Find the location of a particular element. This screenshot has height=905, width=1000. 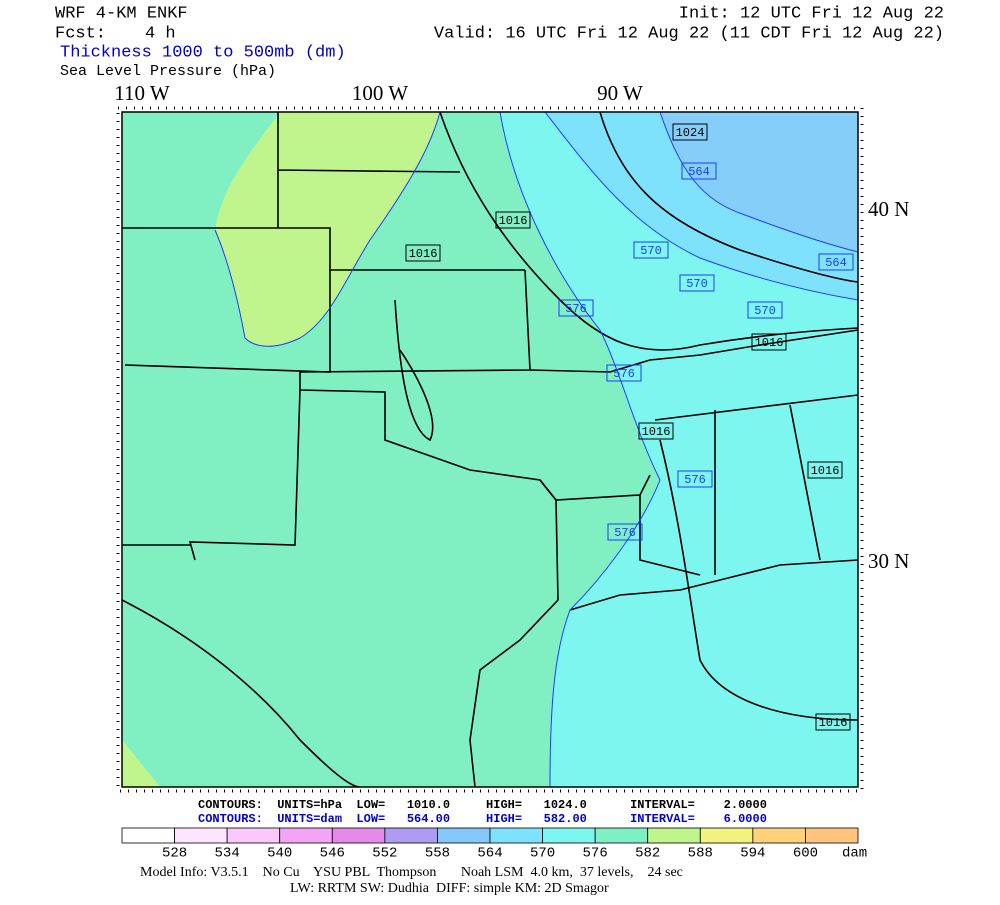

lon-label: 90 W is located at coordinates (620, 93).